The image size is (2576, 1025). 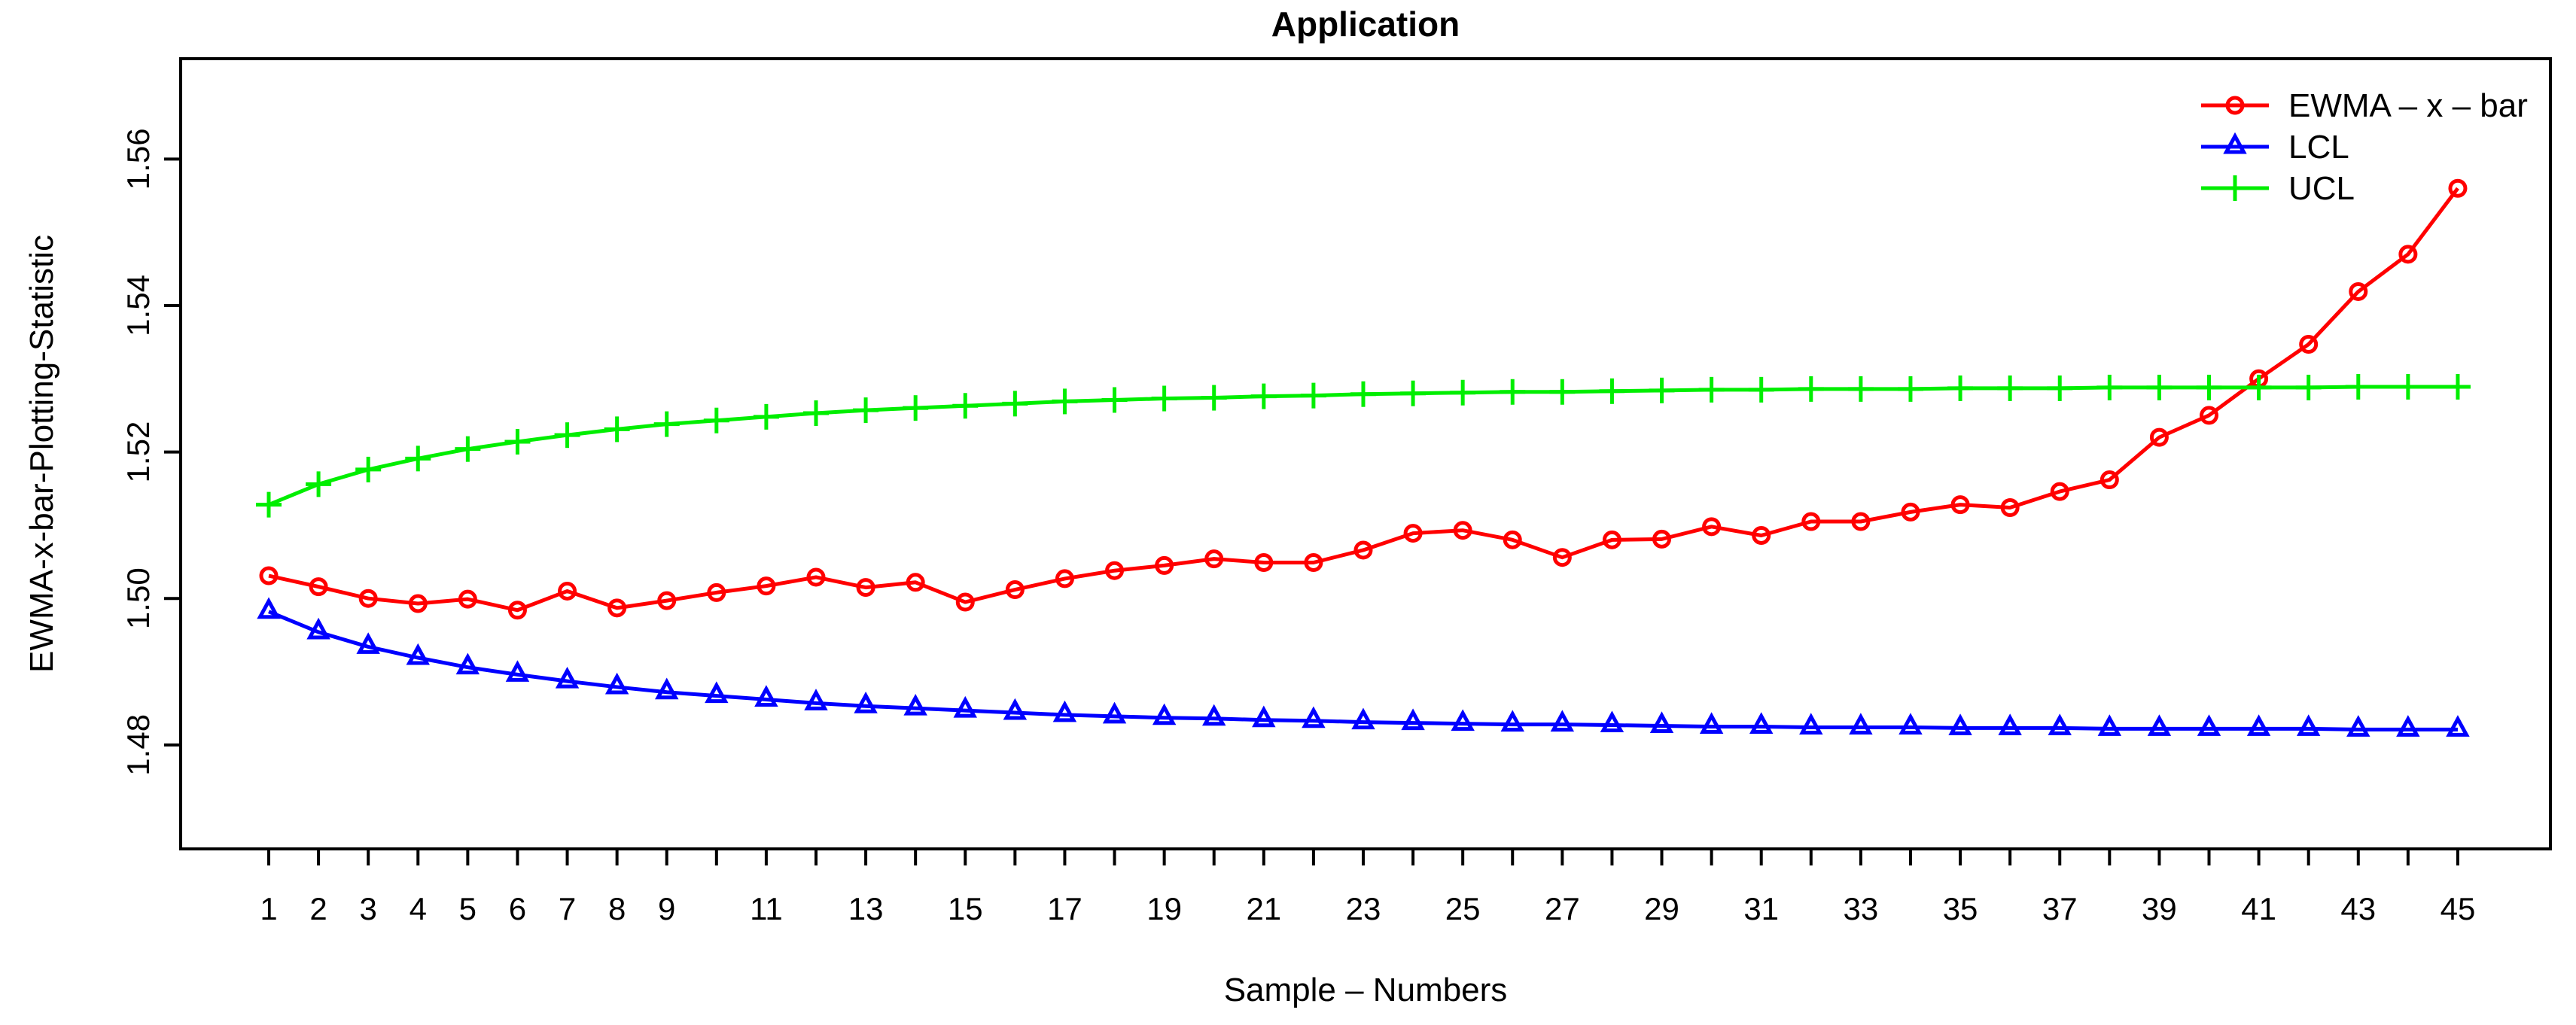 I want to click on legend-item: UCL, so click(x=2278, y=188).